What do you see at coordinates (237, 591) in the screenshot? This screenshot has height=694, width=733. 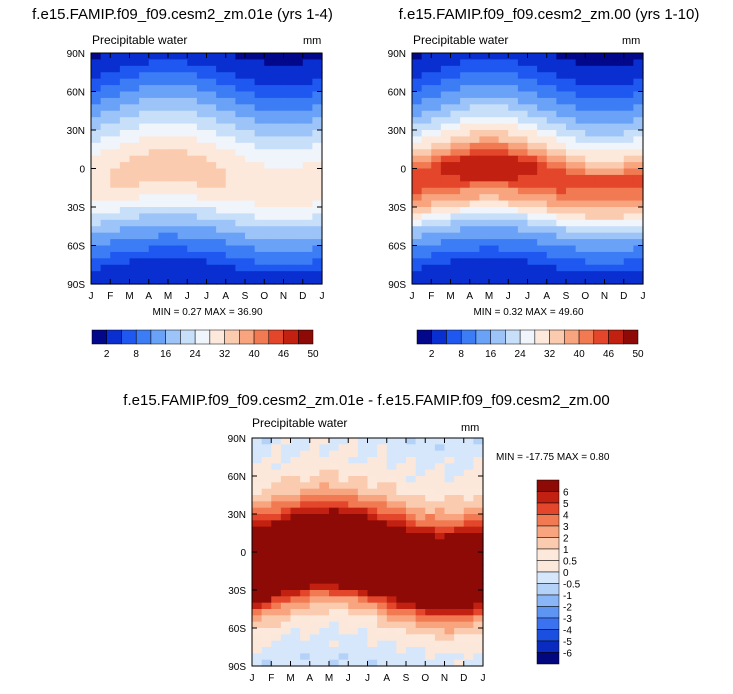 I see `y-tick-label: 30S` at bounding box center [237, 591].